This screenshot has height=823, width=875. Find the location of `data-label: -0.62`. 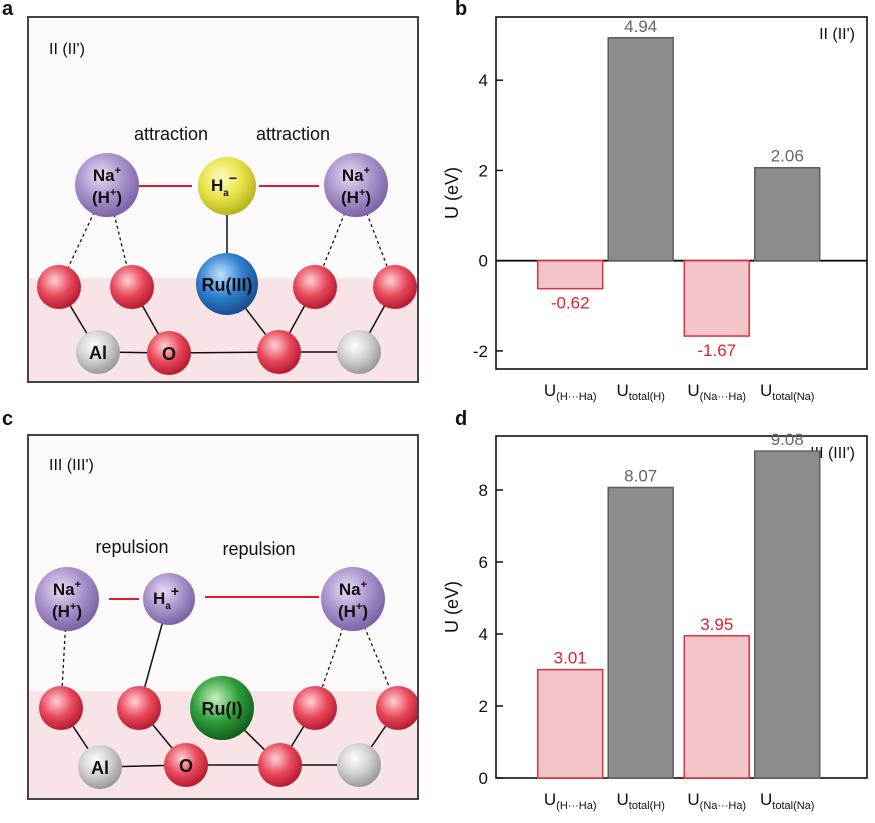

data-label: -0.62 is located at coordinates (570, 303).